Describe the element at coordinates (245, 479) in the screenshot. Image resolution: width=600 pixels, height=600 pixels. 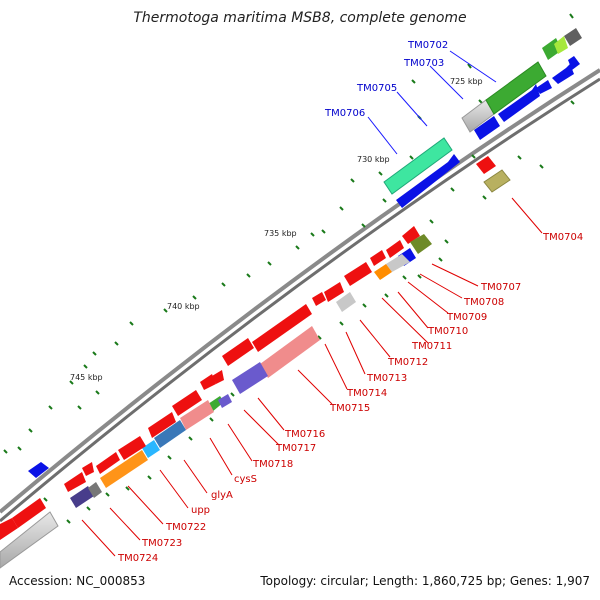
I see `gene-label-cysS: cysS` at that location.